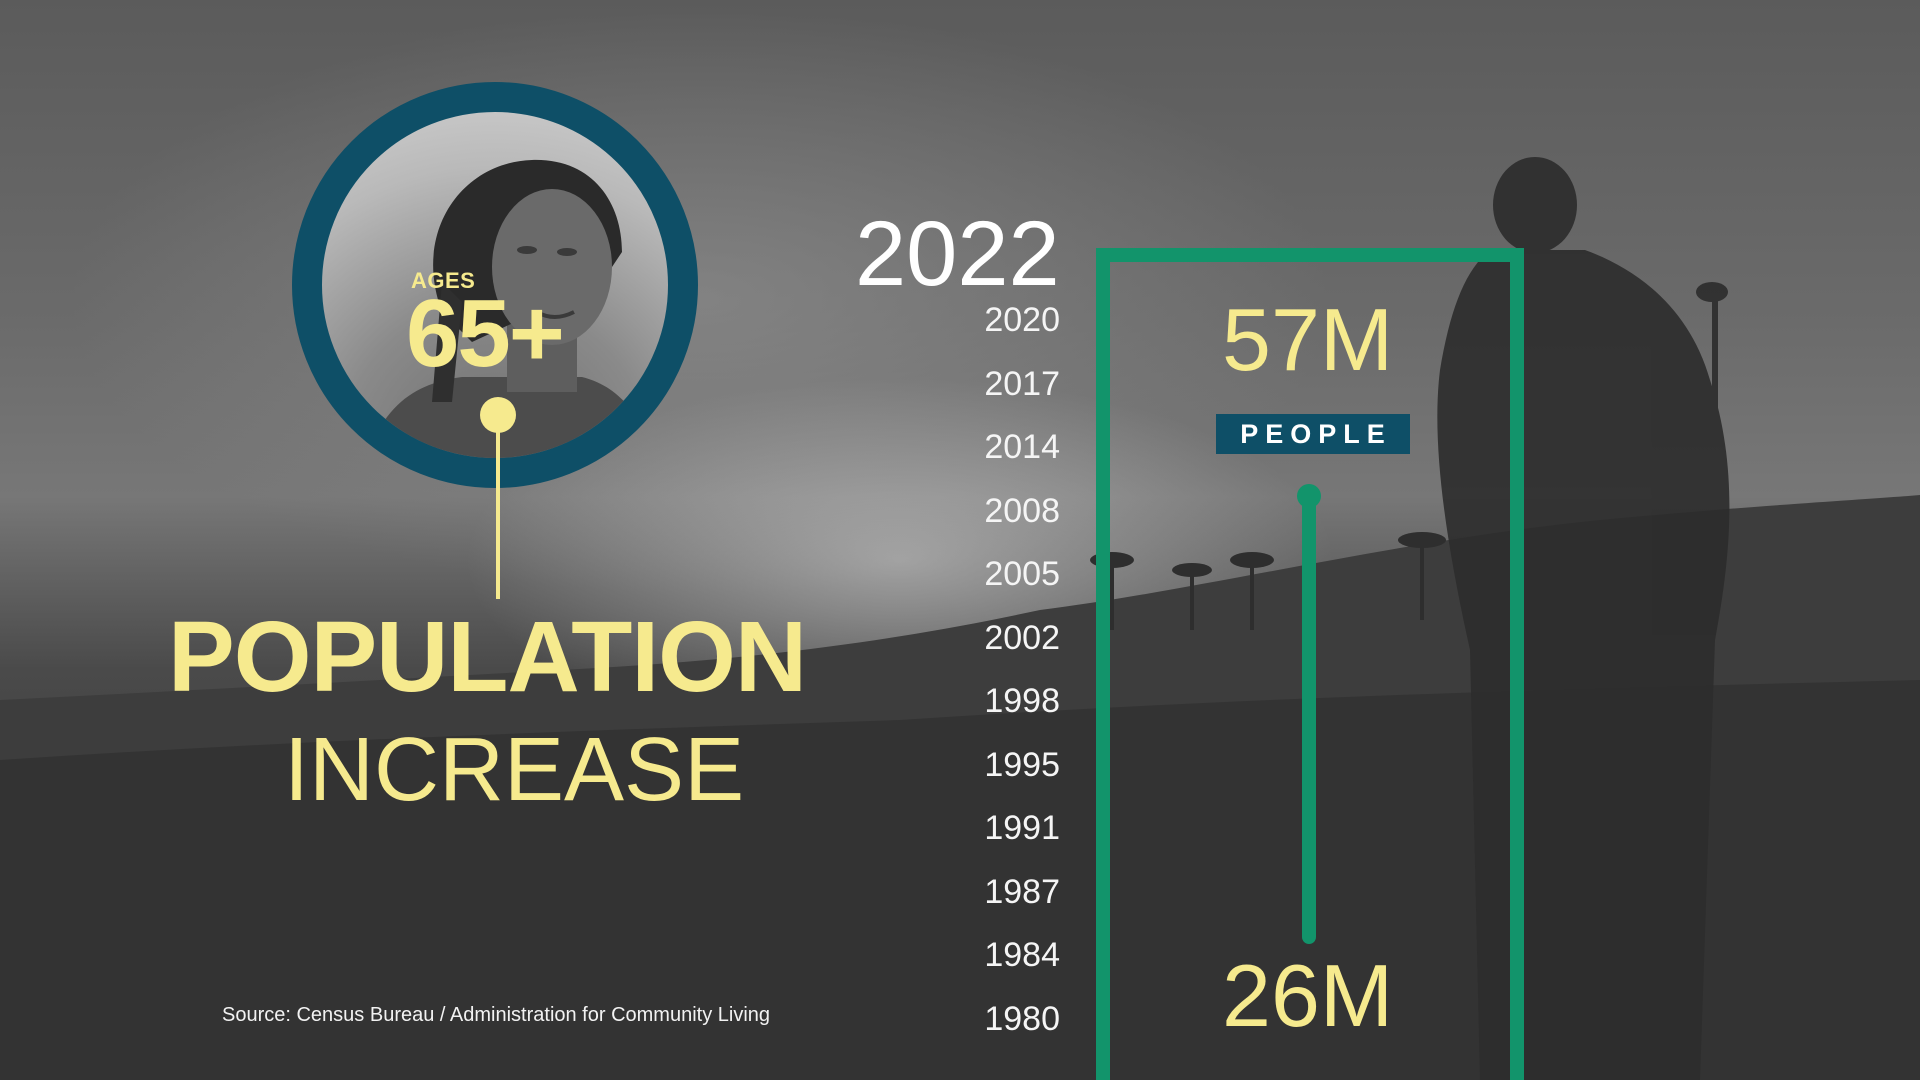 This screenshot has height=1080, width=1920. What do you see at coordinates (514, 770) in the screenshot?
I see `title-sub: INCREASE` at bounding box center [514, 770].